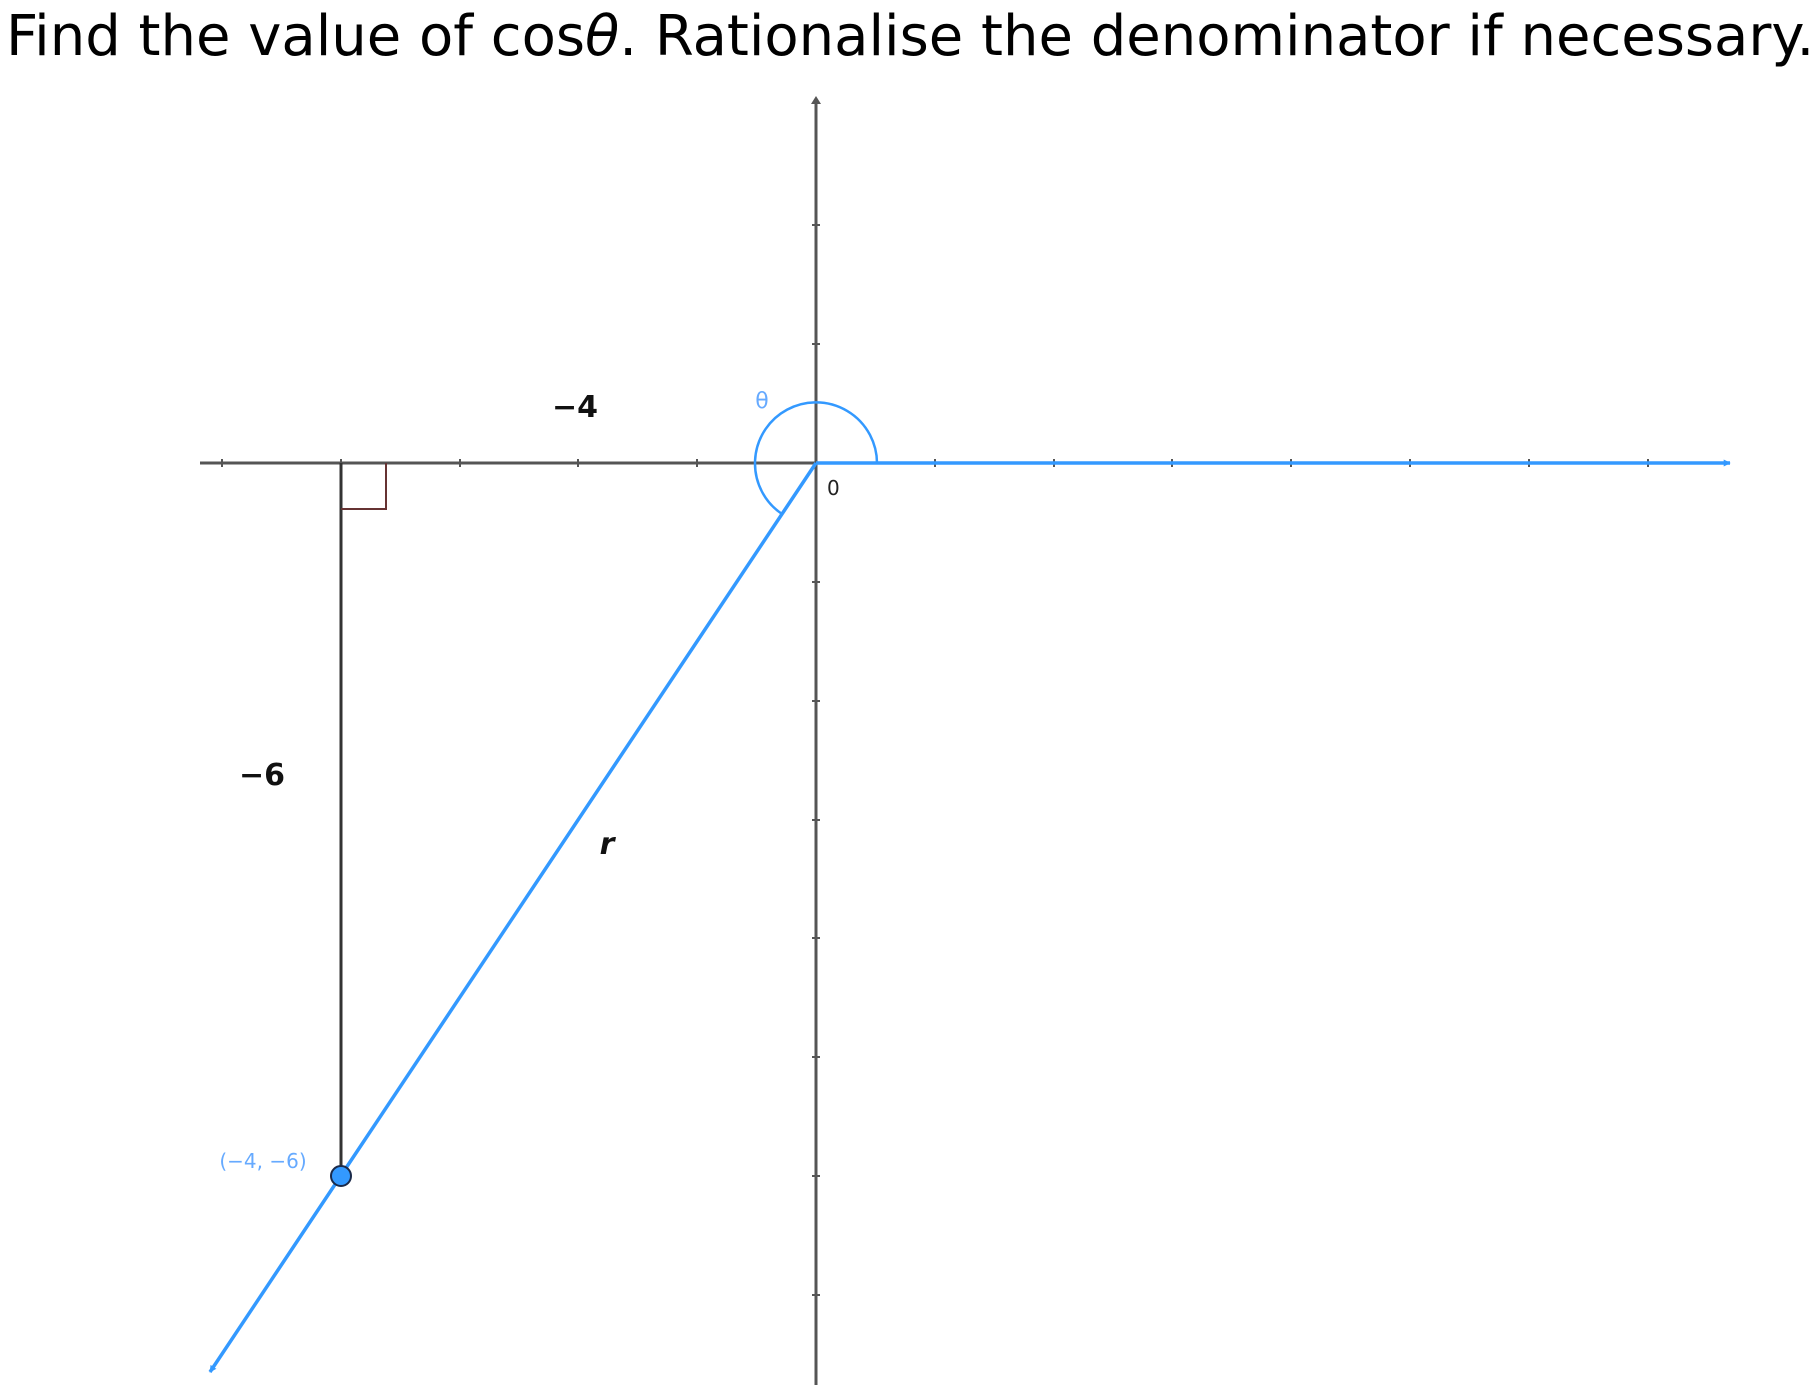  I want to click on hypotenuse-label: r, so click(608, 844).